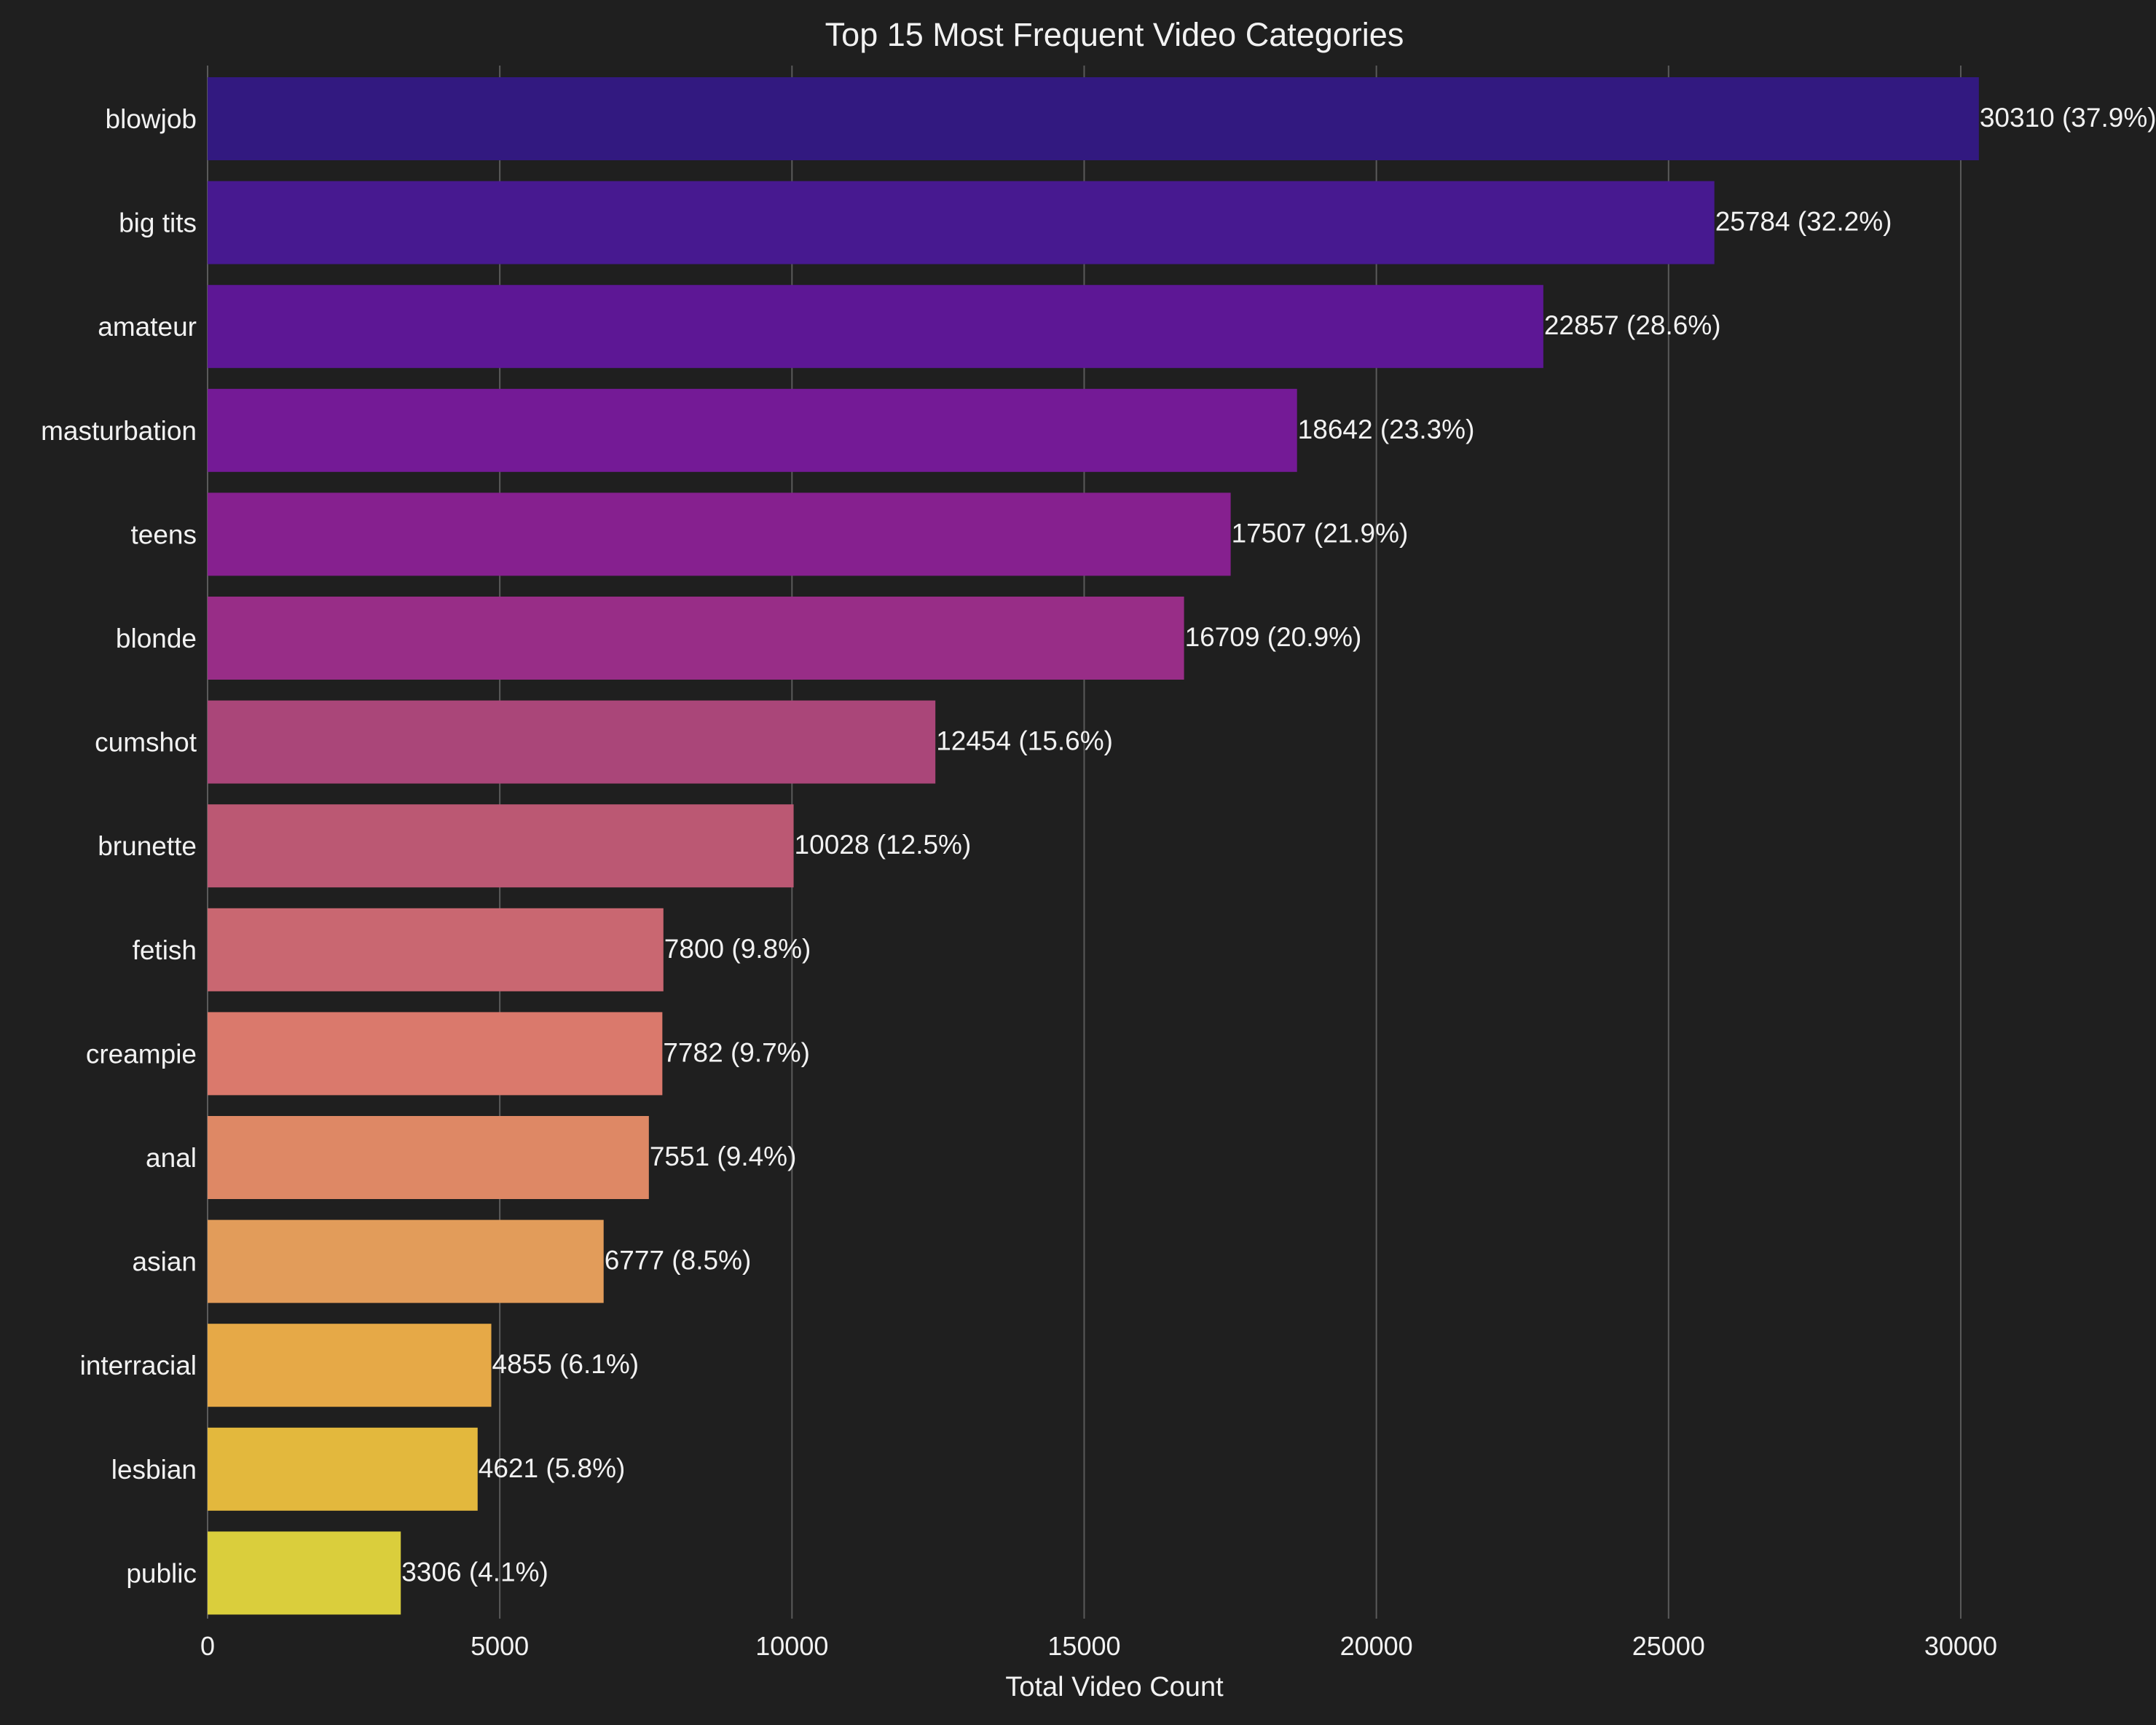 This screenshot has width=2156, height=1725. What do you see at coordinates (736, 1052) in the screenshot?
I see `value-label: 7782 (9.7%)` at bounding box center [736, 1052].